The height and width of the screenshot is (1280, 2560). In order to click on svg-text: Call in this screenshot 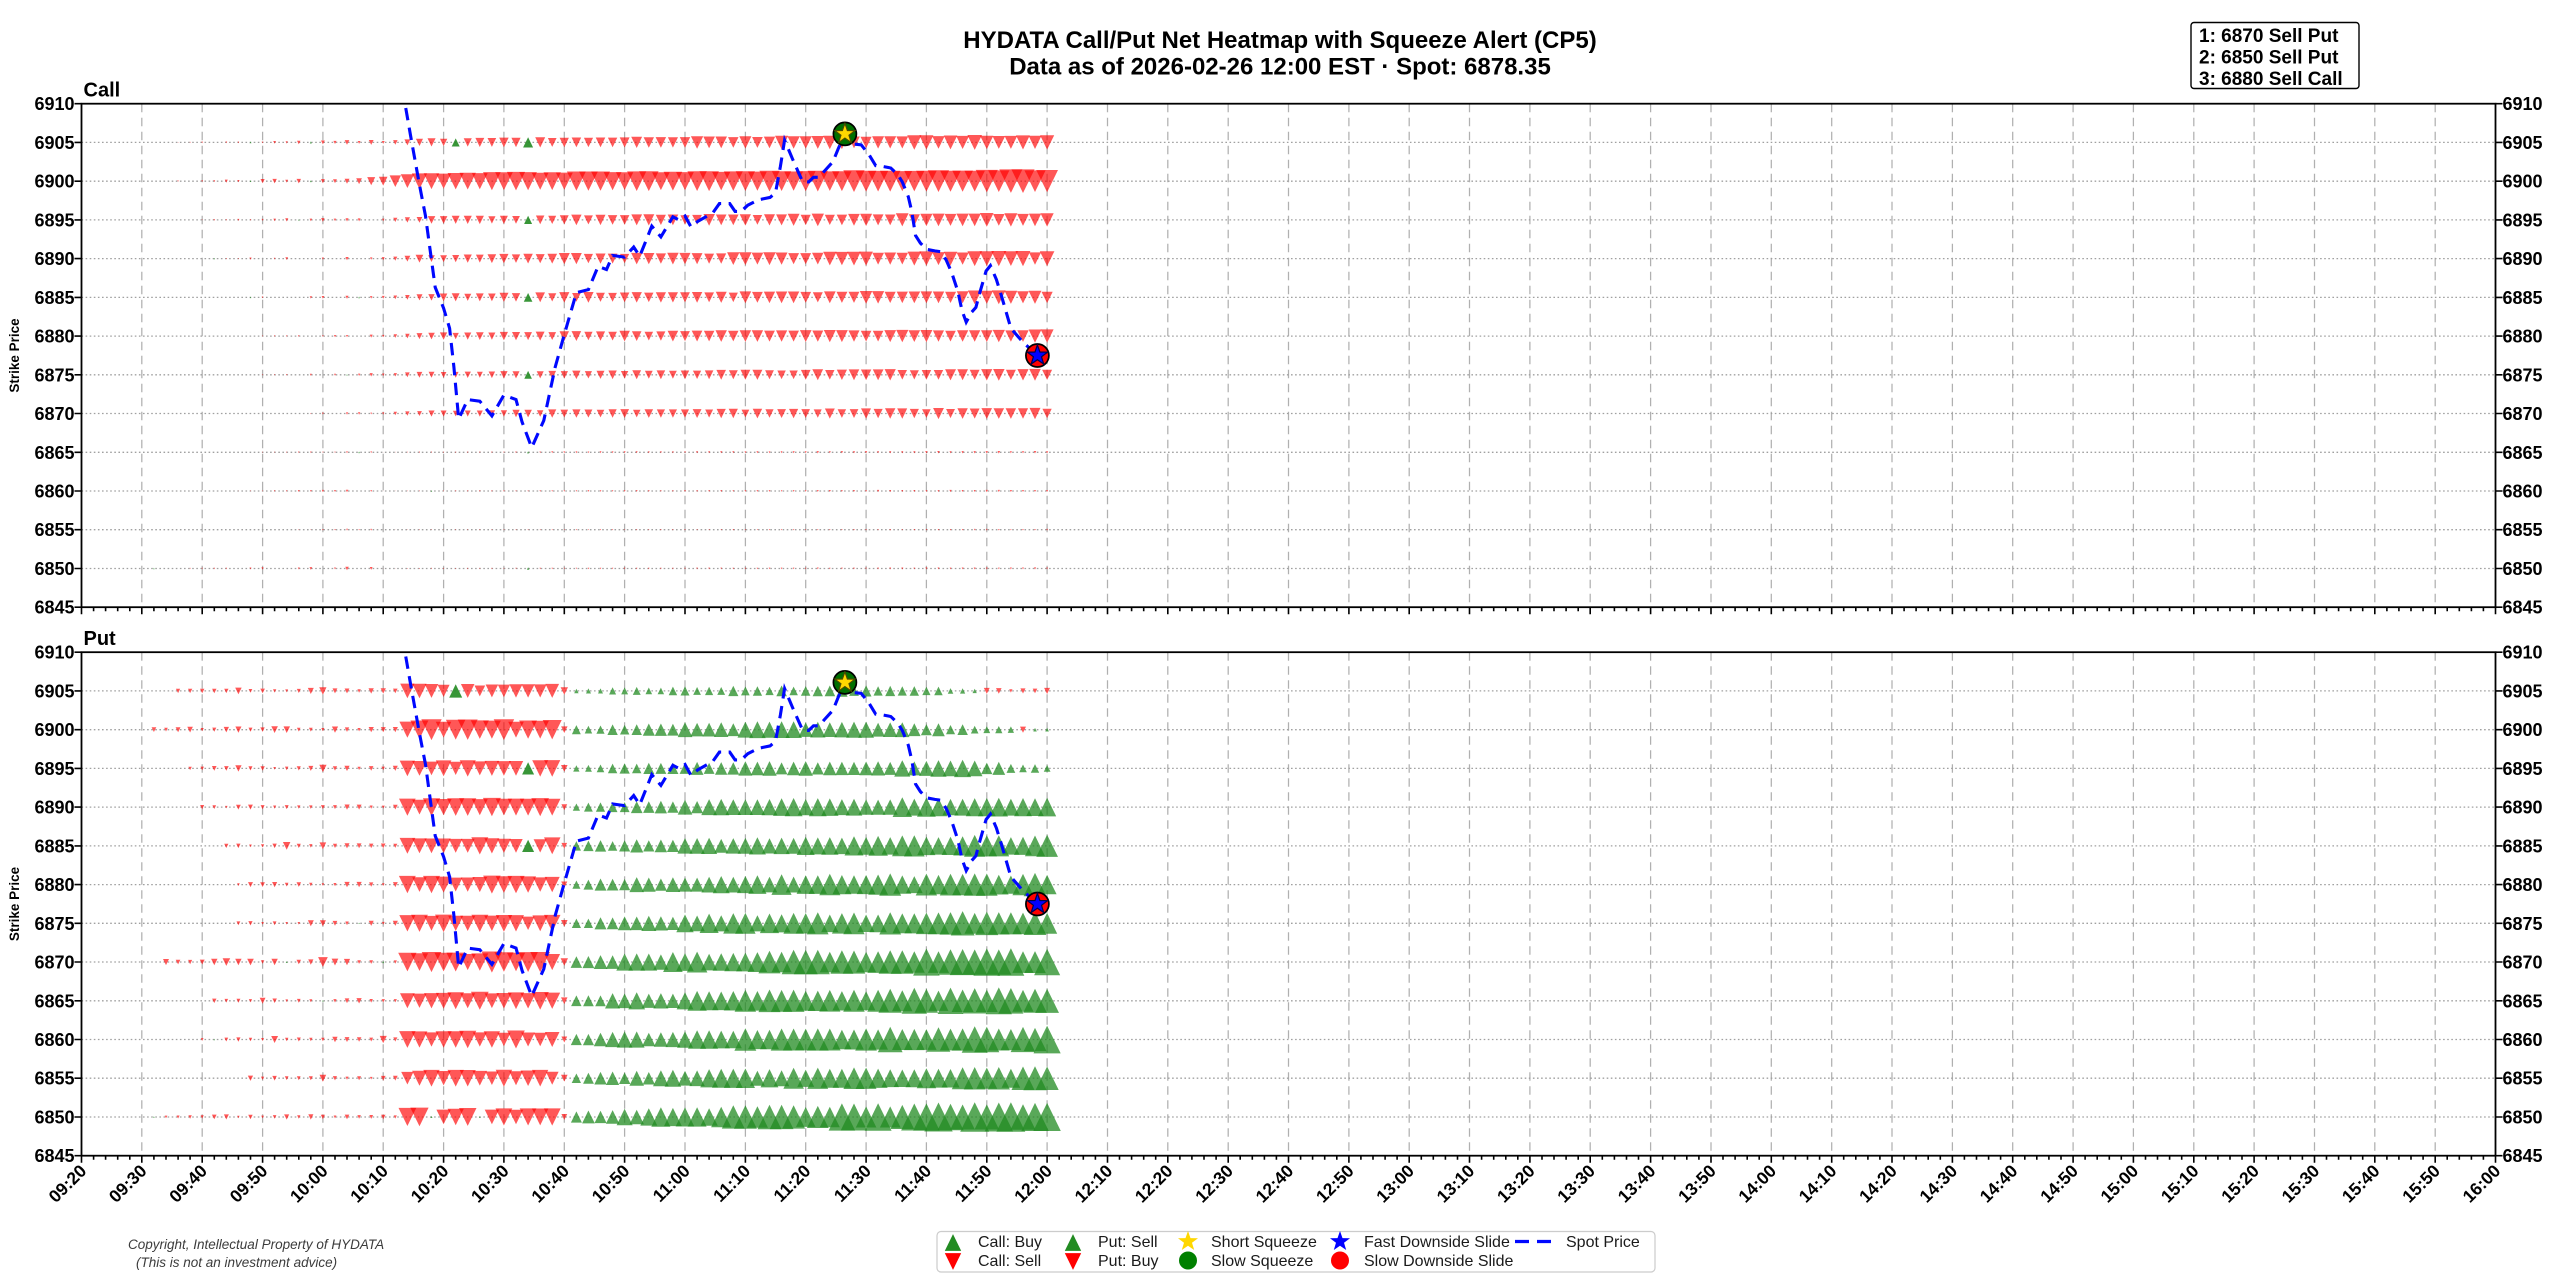, I will do `click(102, 91)`.